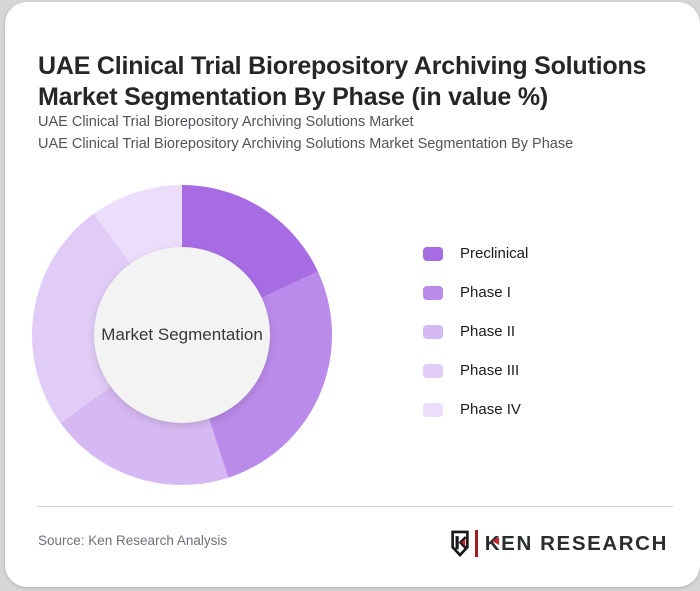 The image size is (700, 591). I want to click on legend-item: Phase III, so click(475, 370).